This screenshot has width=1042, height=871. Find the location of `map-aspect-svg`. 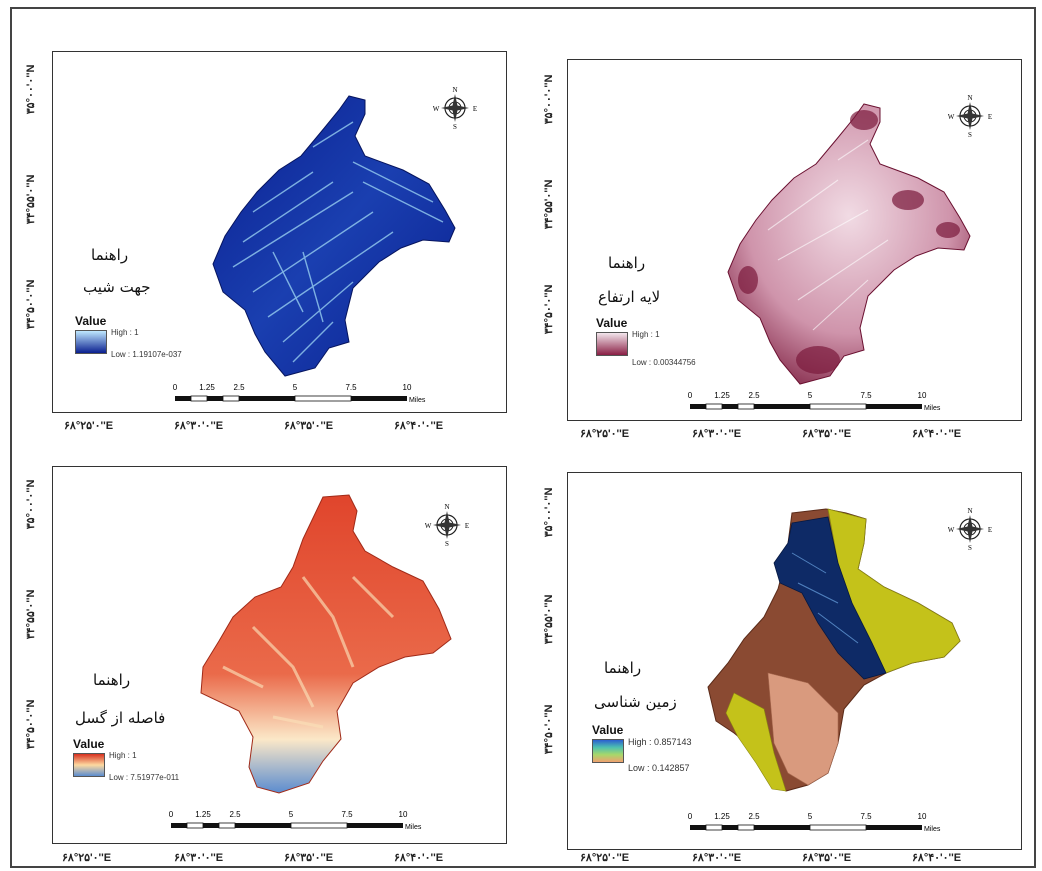

map-aspect-svg is located at coordinates (334, 236).